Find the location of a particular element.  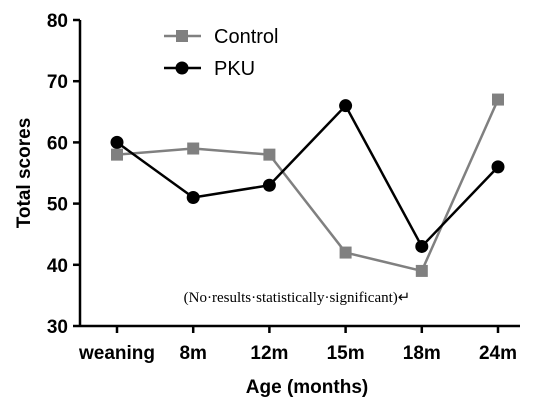

y-tick-label: 80 is located at coordinates (57, 21).